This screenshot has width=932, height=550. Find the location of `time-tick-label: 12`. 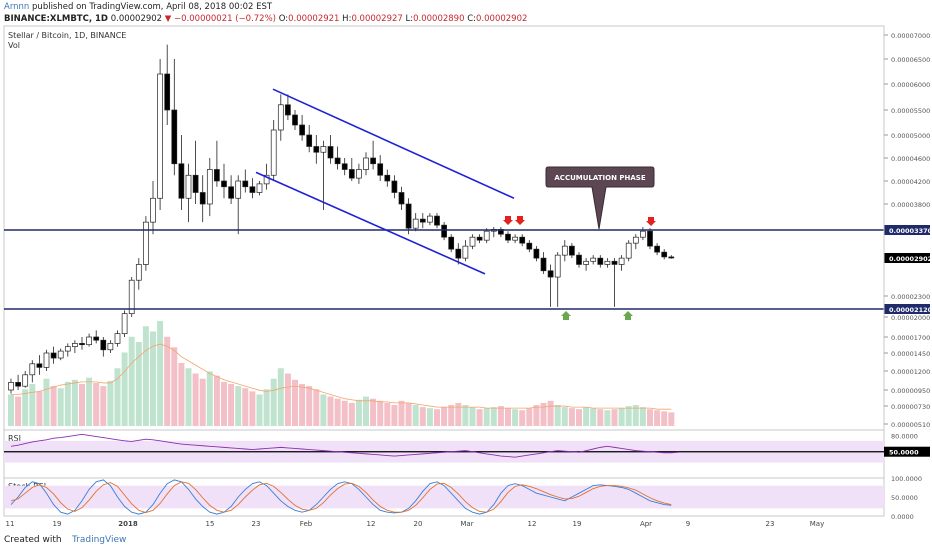

time-tick-label: 12 is located at coordinates (532, 524).